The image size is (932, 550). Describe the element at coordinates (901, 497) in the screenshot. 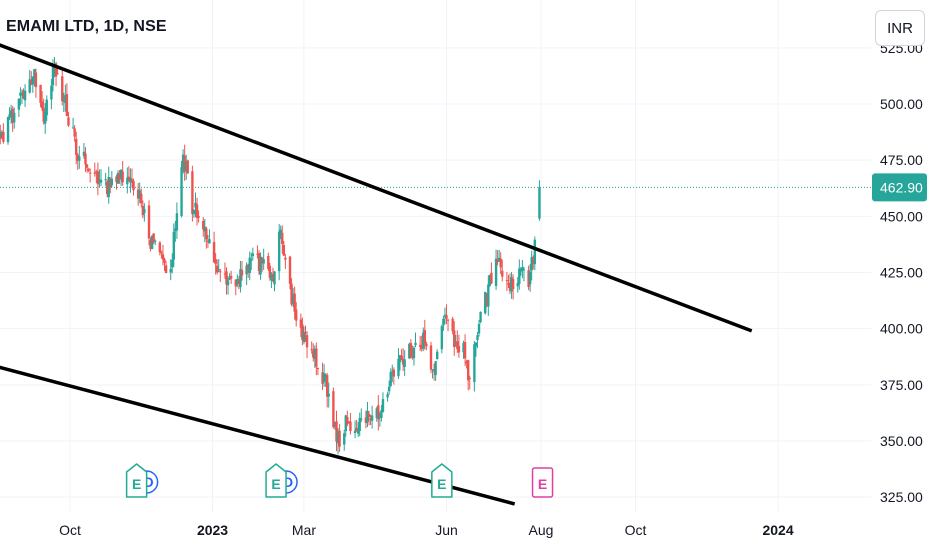

I see `price-axis-label: 325.00` at that location.